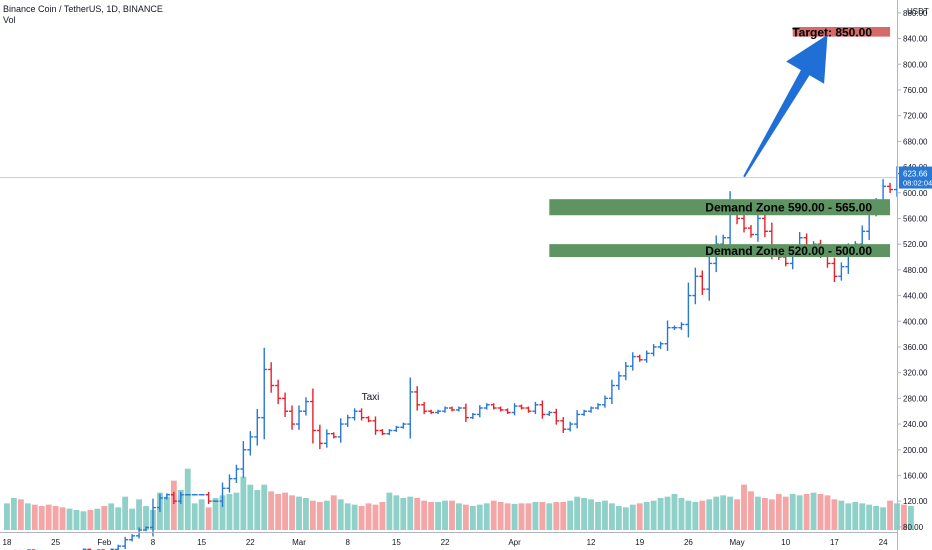  I want to click on price-tick-label: 520.00, so click(915, 244).